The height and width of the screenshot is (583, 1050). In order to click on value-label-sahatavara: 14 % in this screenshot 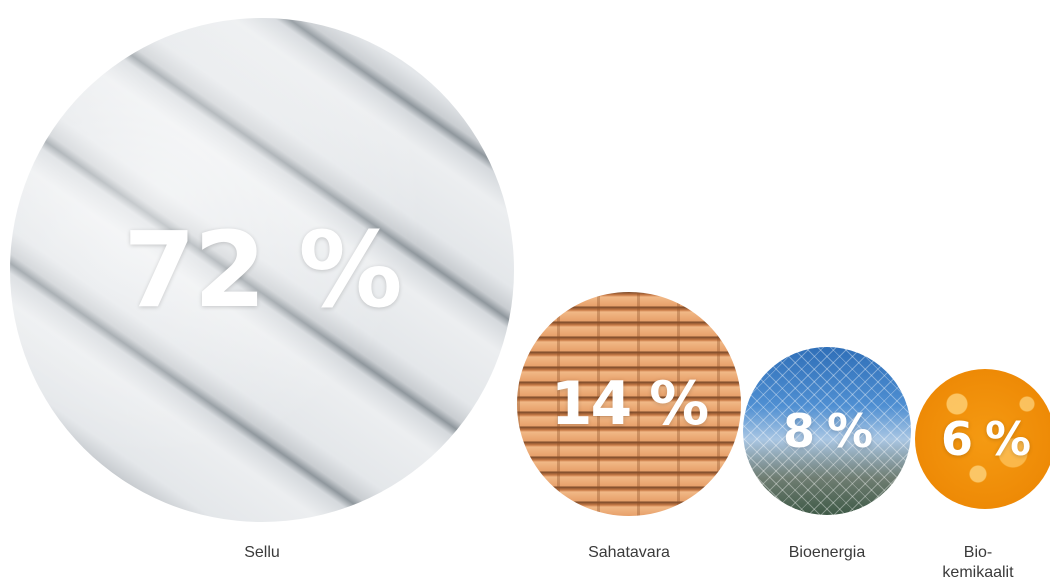, I will do `click(630, 404)`.